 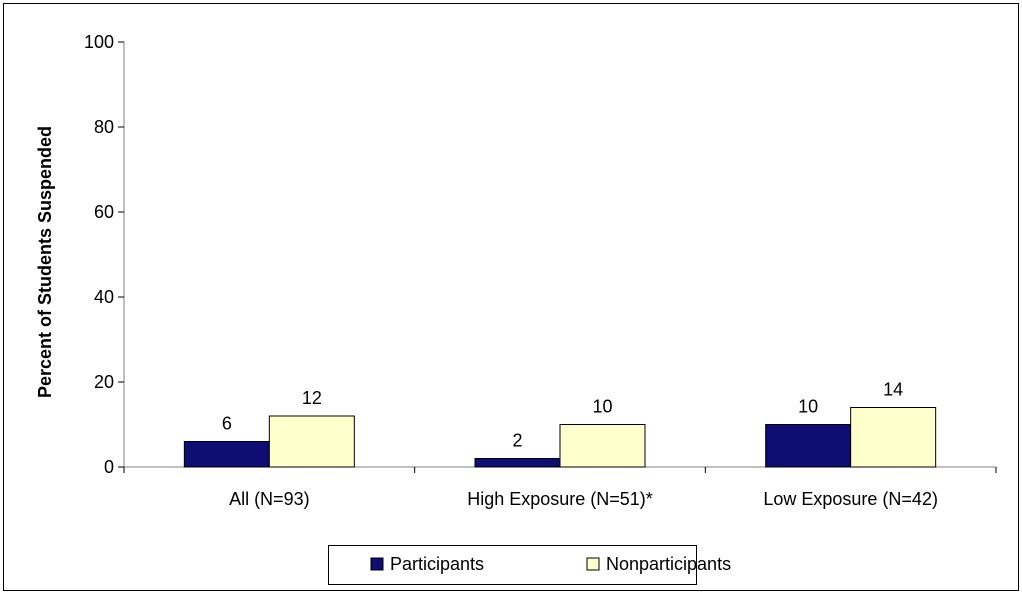 What do you see at coordinates (512, 565) in the screenshot?
I see `legend-box` at bounding box center [512, 565].